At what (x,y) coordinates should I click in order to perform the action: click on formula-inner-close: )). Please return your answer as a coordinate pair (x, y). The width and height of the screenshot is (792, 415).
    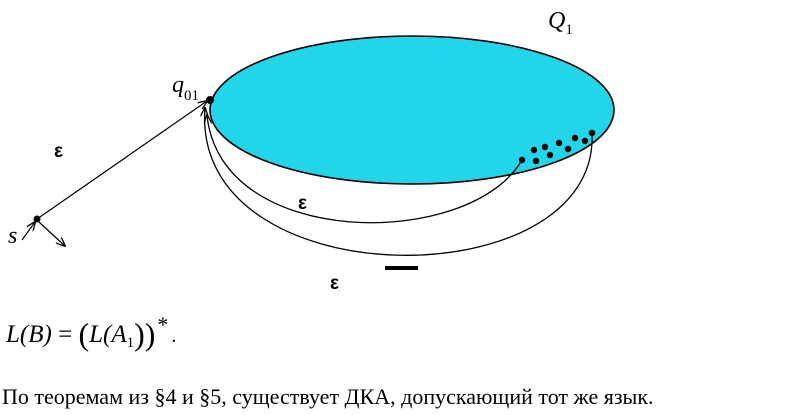
    Looking at the image, I should click on (145, 334).